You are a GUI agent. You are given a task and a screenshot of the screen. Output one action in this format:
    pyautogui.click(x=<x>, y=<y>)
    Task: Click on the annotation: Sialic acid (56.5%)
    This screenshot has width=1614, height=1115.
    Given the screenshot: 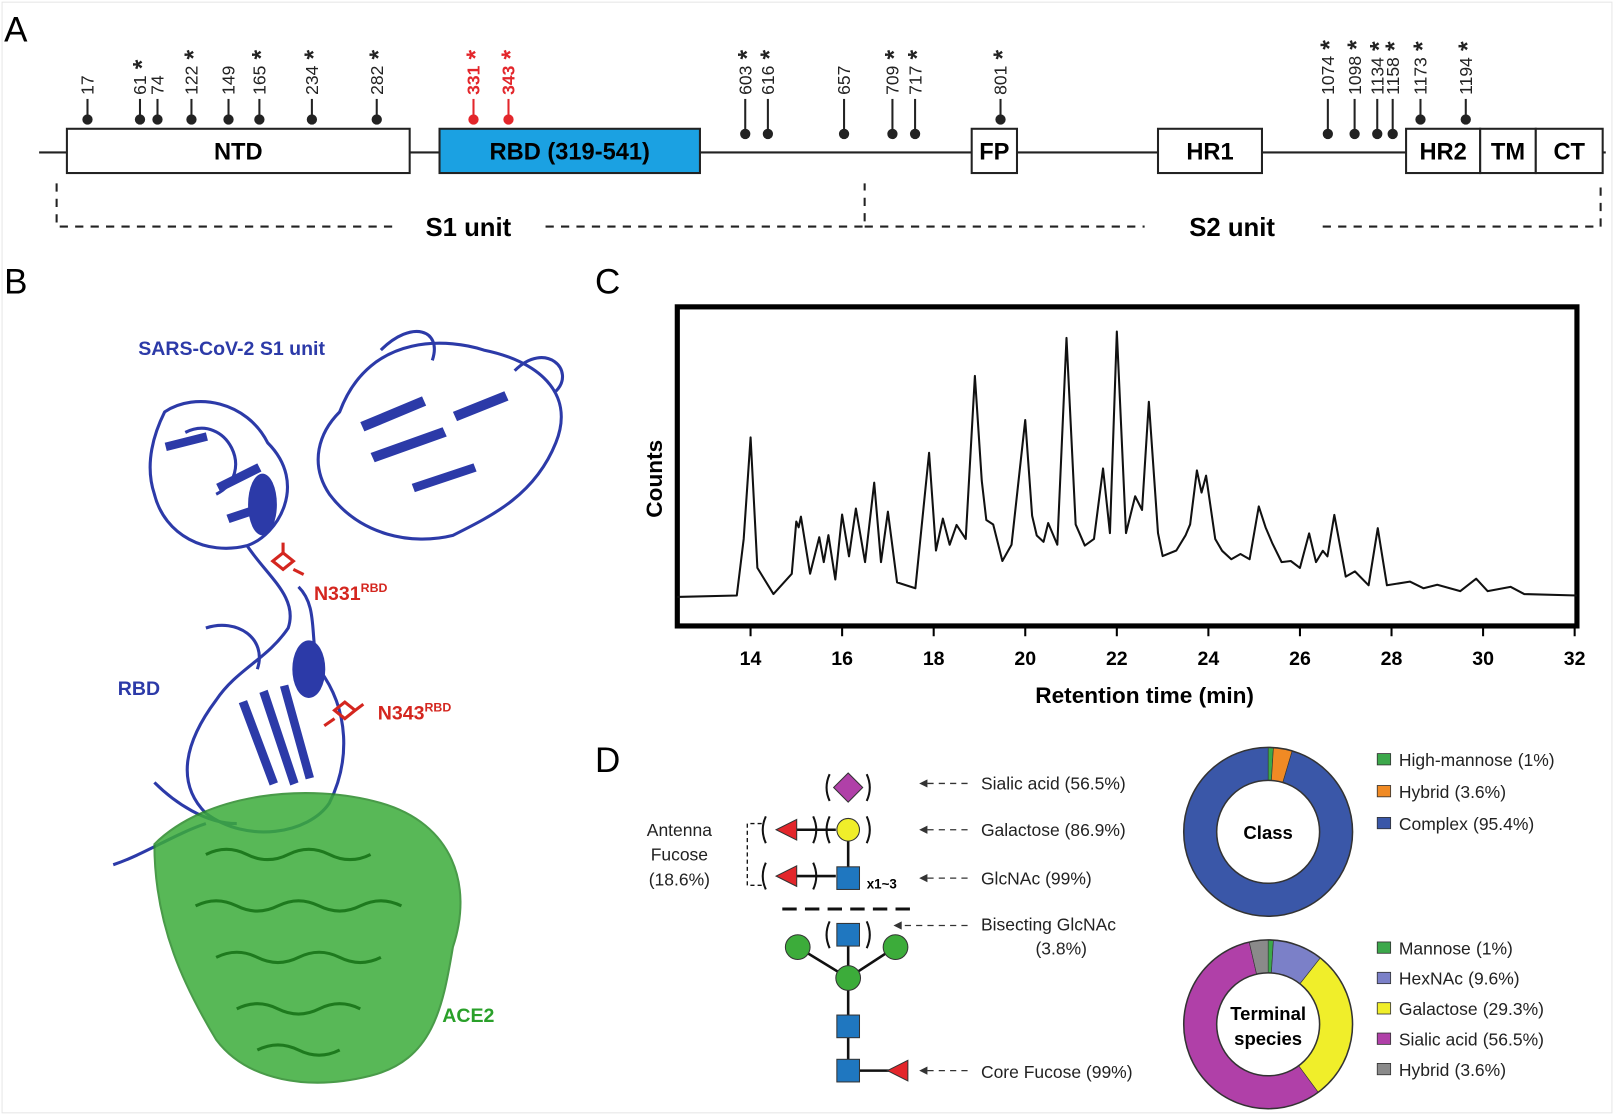 What is the action you would take?
    pyautogui.click(x=1053, y=784)
    